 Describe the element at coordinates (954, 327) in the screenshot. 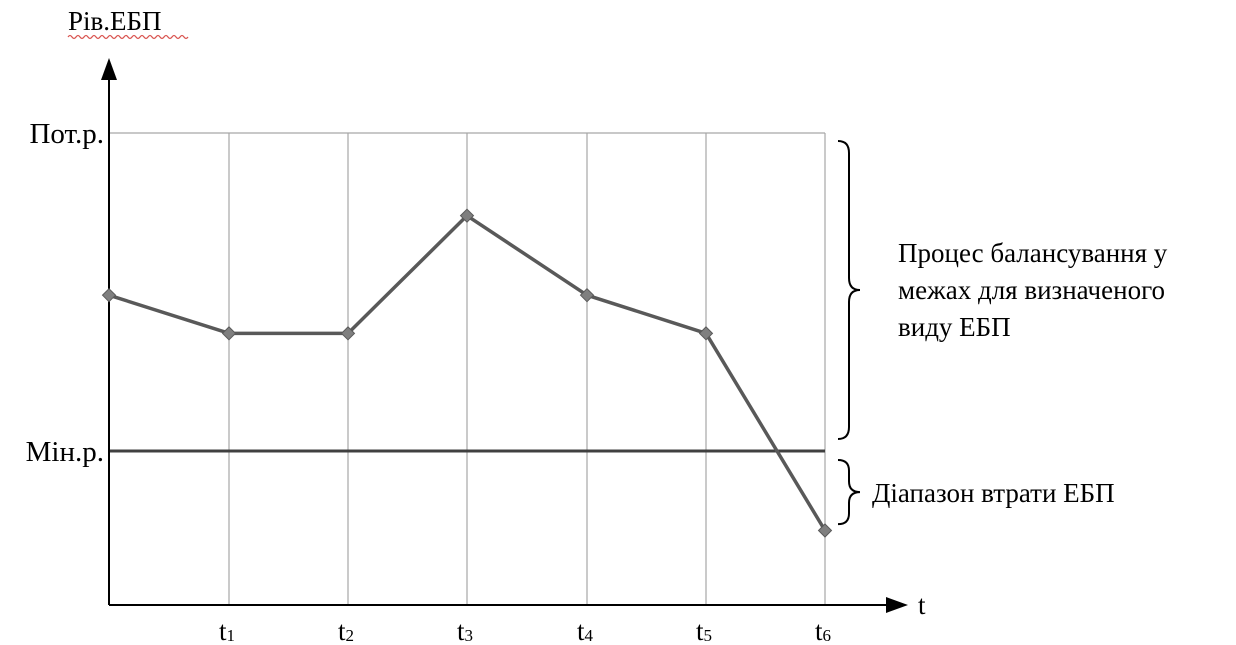

I see `annotation-text-0-line-2: виду ЕБП` at that location.